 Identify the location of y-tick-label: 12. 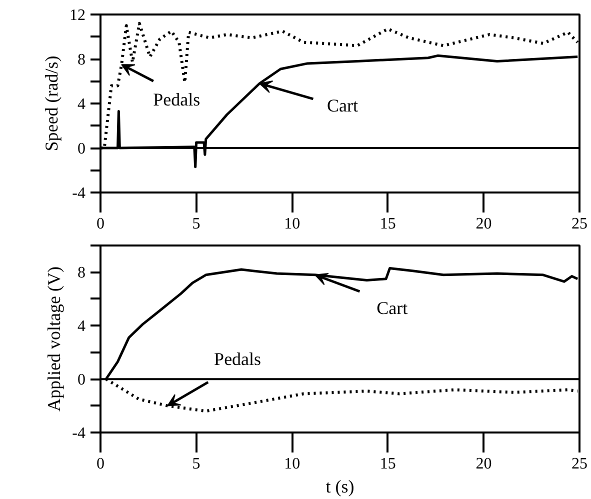
(78, 15).